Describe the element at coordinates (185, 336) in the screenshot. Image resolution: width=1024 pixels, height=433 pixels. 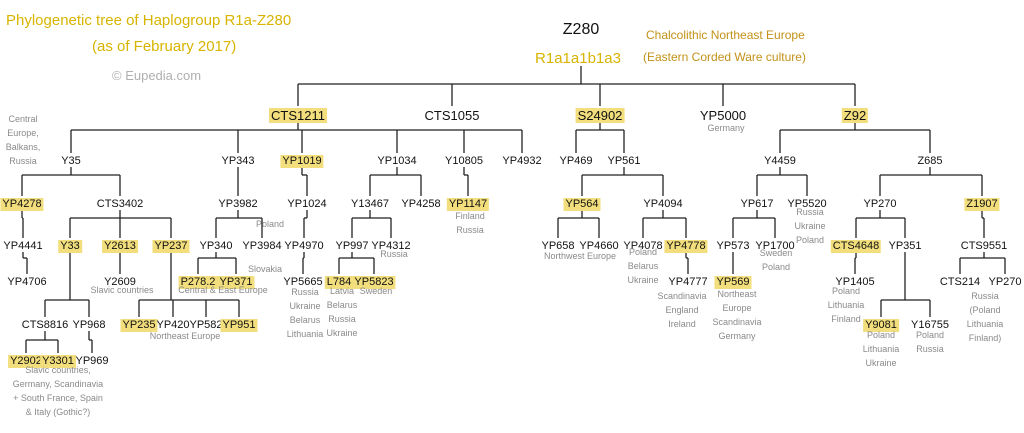
I see `geo-line: Northeast Europe` at that location.